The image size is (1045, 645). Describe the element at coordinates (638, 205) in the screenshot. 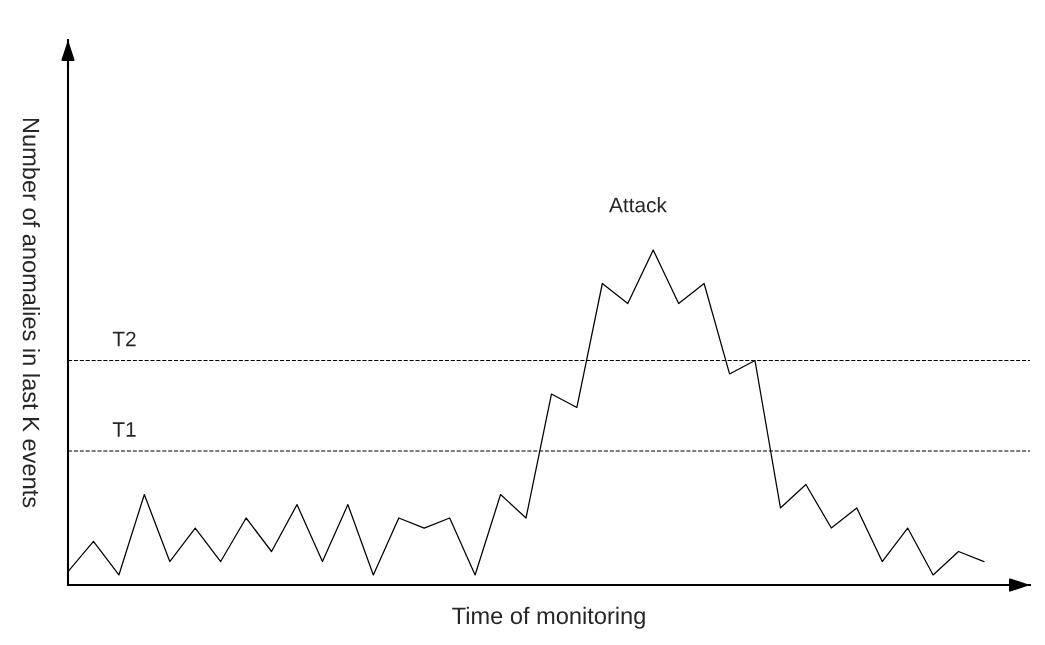

I see `text: Attack` at that location.